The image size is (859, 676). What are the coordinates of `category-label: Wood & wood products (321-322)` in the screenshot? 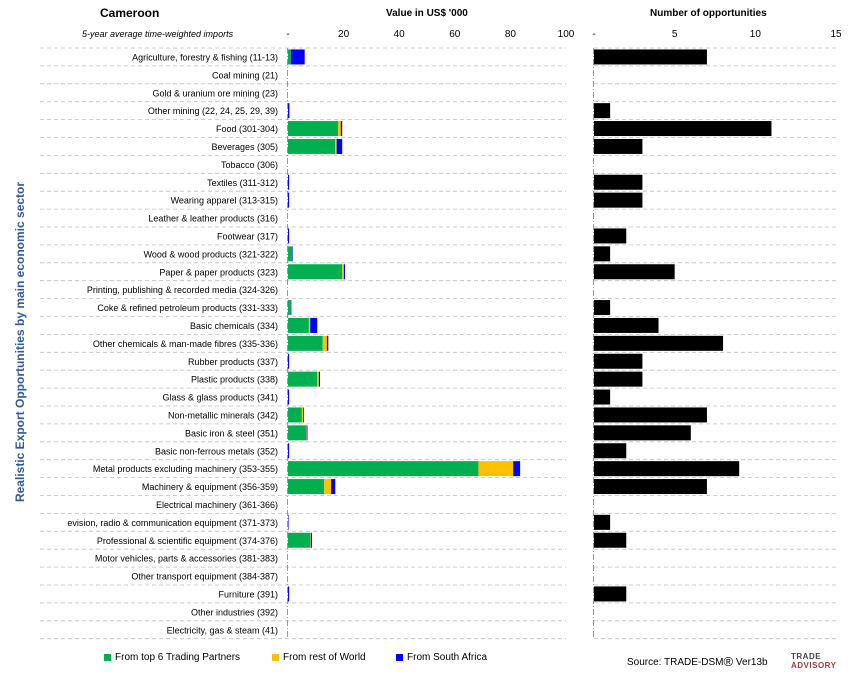 It's located at (211, 254).